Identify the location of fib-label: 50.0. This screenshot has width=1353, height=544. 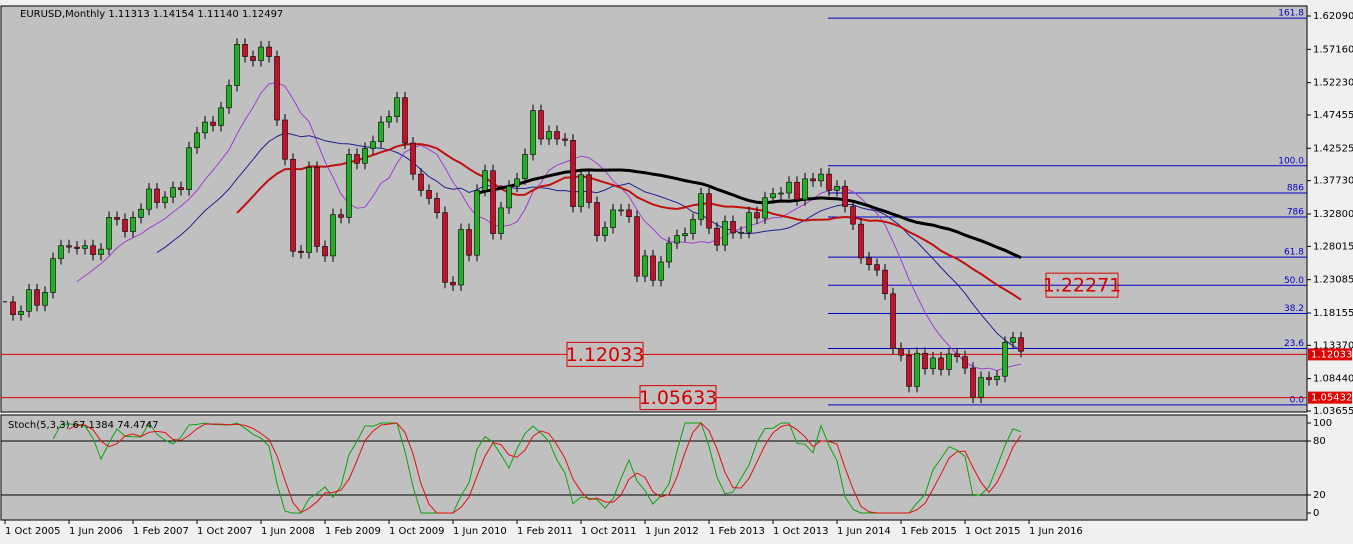
(1294, 281).